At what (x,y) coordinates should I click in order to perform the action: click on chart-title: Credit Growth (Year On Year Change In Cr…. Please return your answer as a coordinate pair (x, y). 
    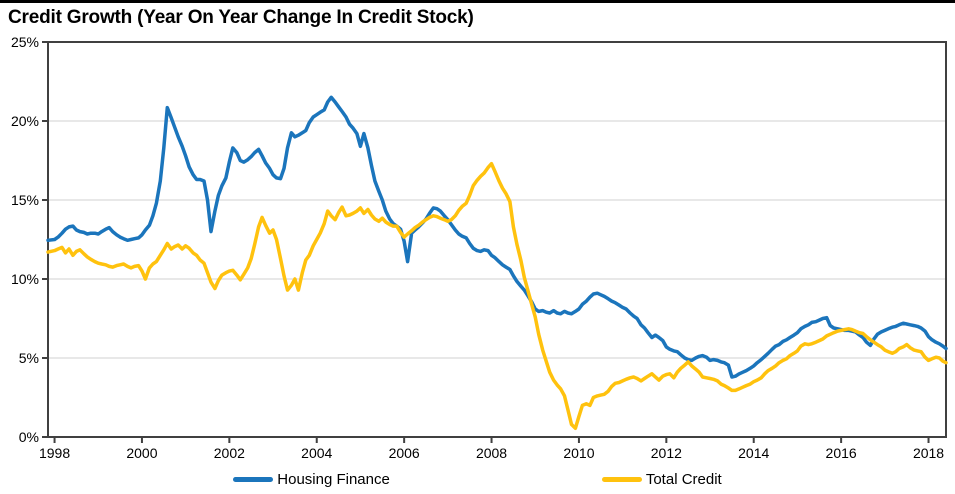
    Looking at the image, I should click on (241, 17).